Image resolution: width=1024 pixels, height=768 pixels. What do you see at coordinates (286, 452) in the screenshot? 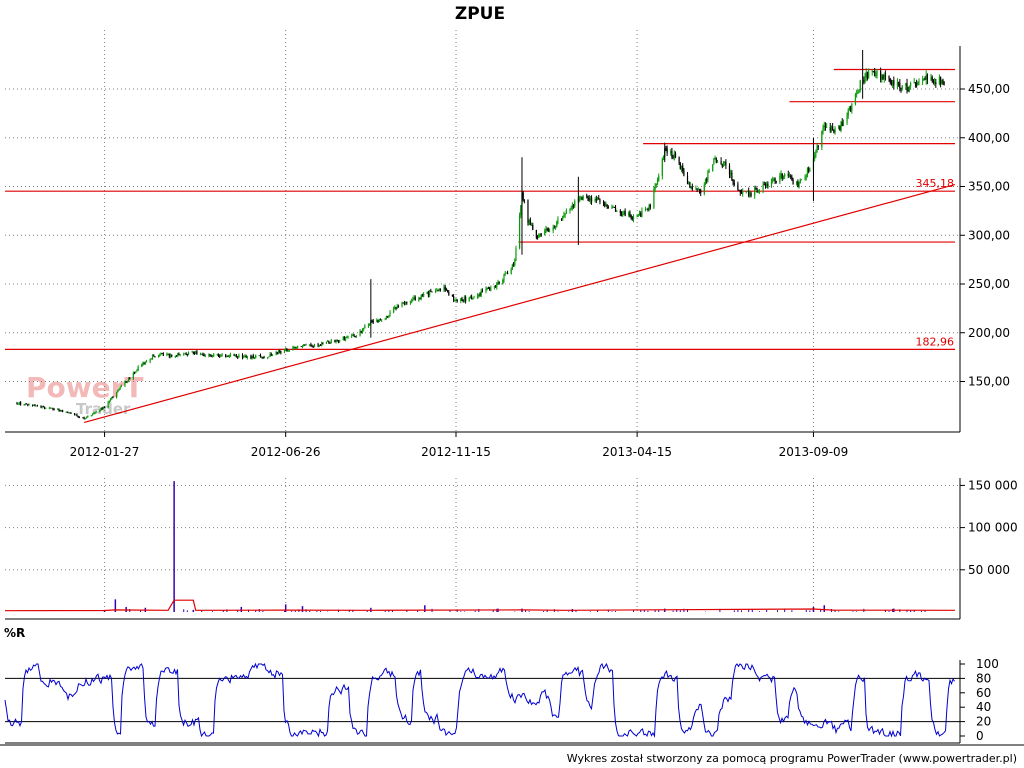
I see `price-x-tick-label: 2012-06-26` at bounding box center [286, 452].